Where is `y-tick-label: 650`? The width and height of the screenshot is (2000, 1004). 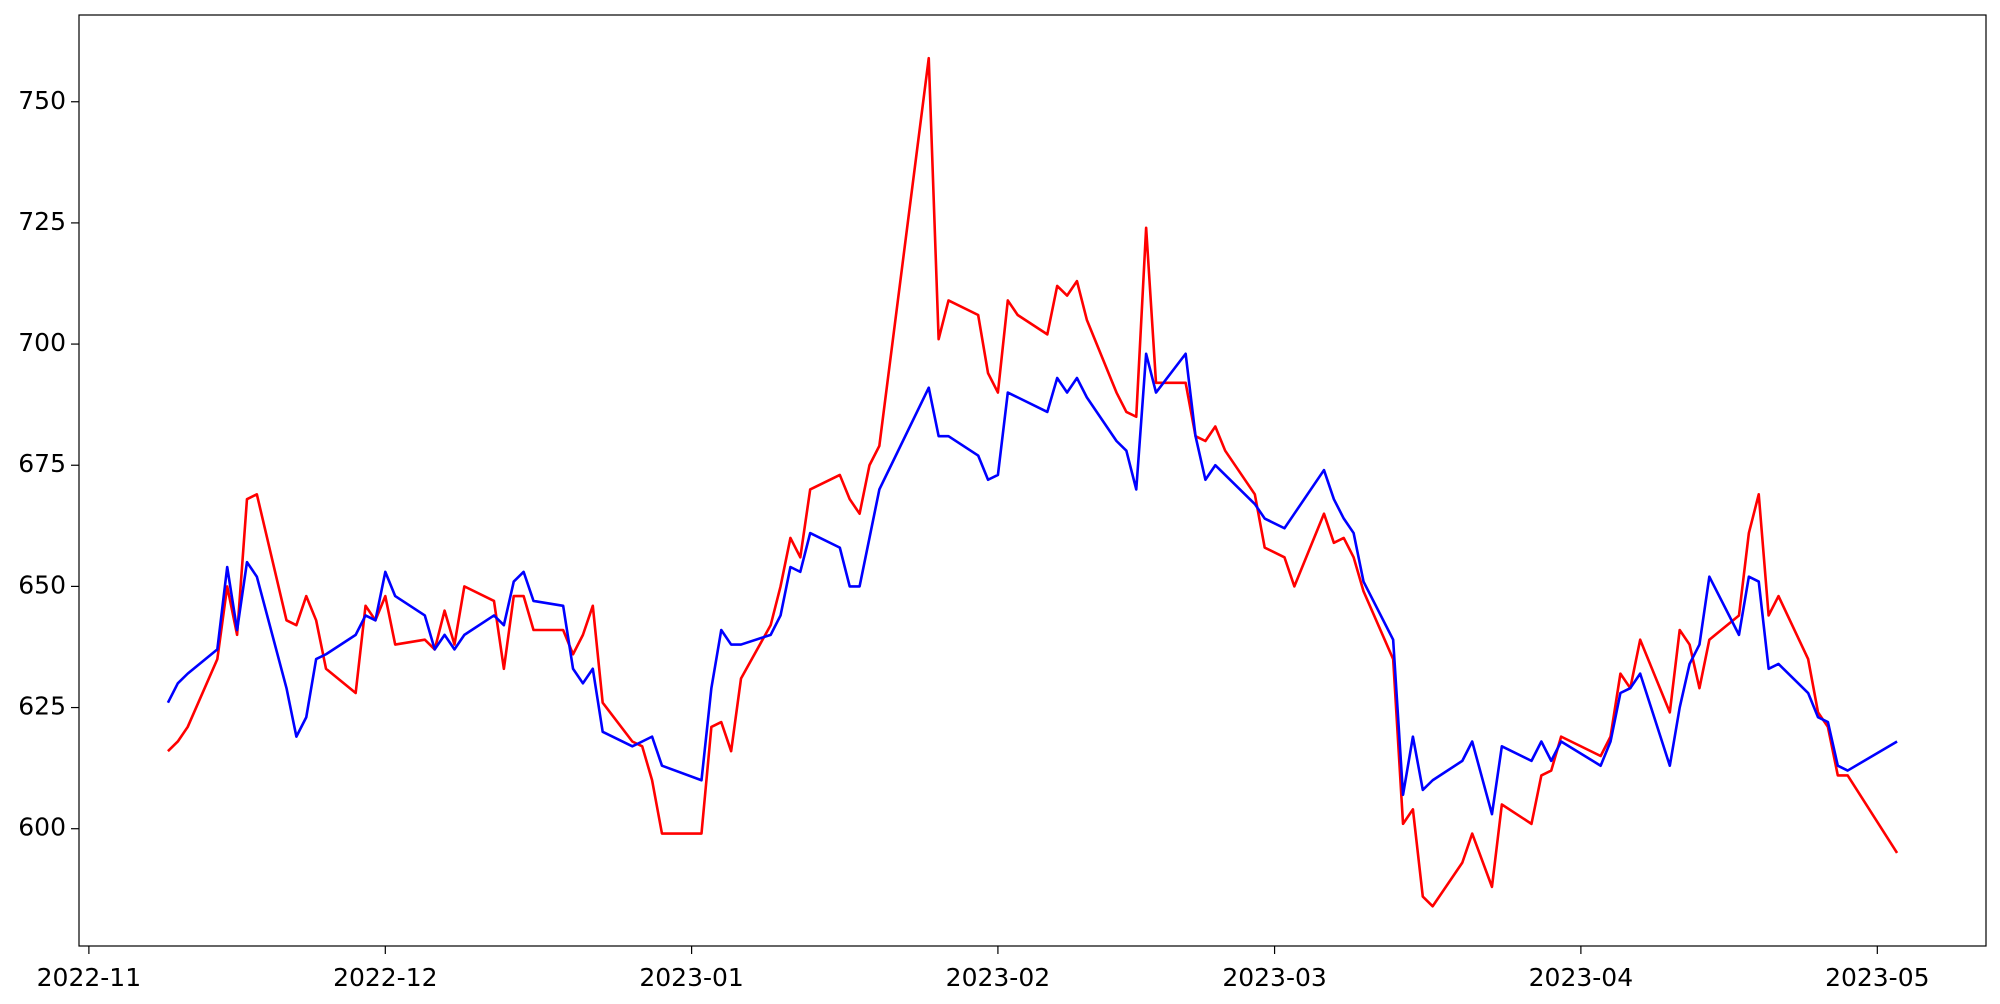 y-tick-label: 650 is located at coordinates (42, 584).